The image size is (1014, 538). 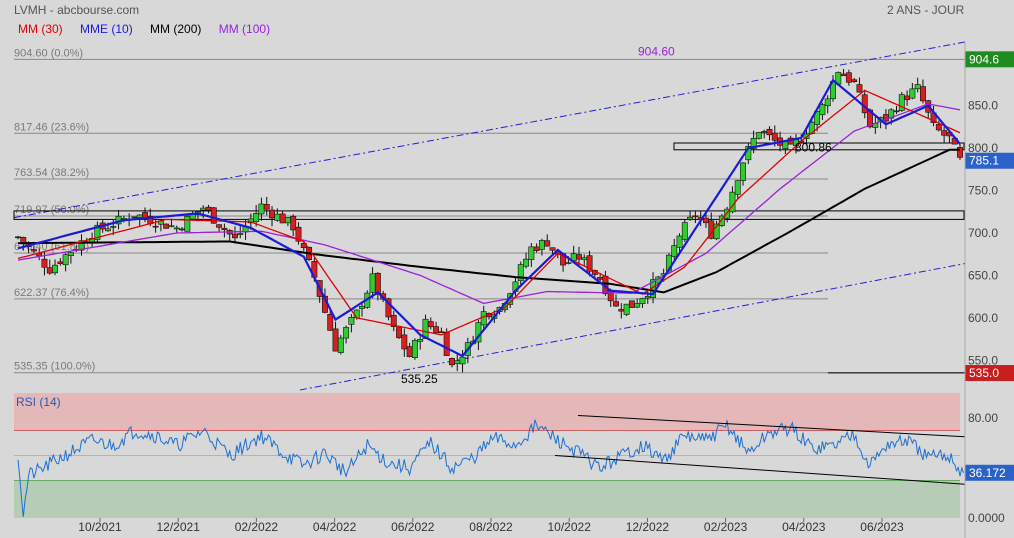 I want to click on price-tag-label: 535.0, so click(x=984, y=373).